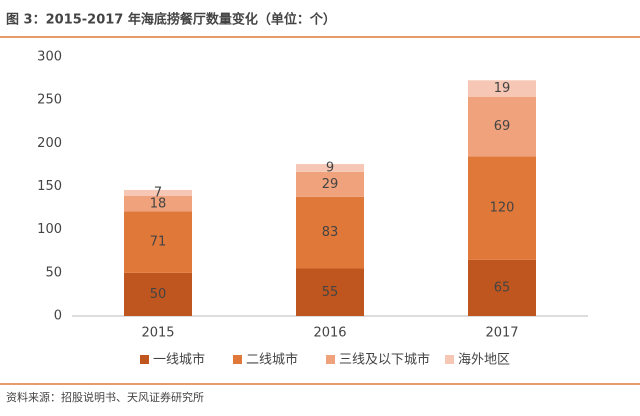 This screenshot has height=416, width=640. What do you see at coordinates (49, 57) in the screenshot?
I see `y-tick-label: 300` at bounding box center [49, 57].